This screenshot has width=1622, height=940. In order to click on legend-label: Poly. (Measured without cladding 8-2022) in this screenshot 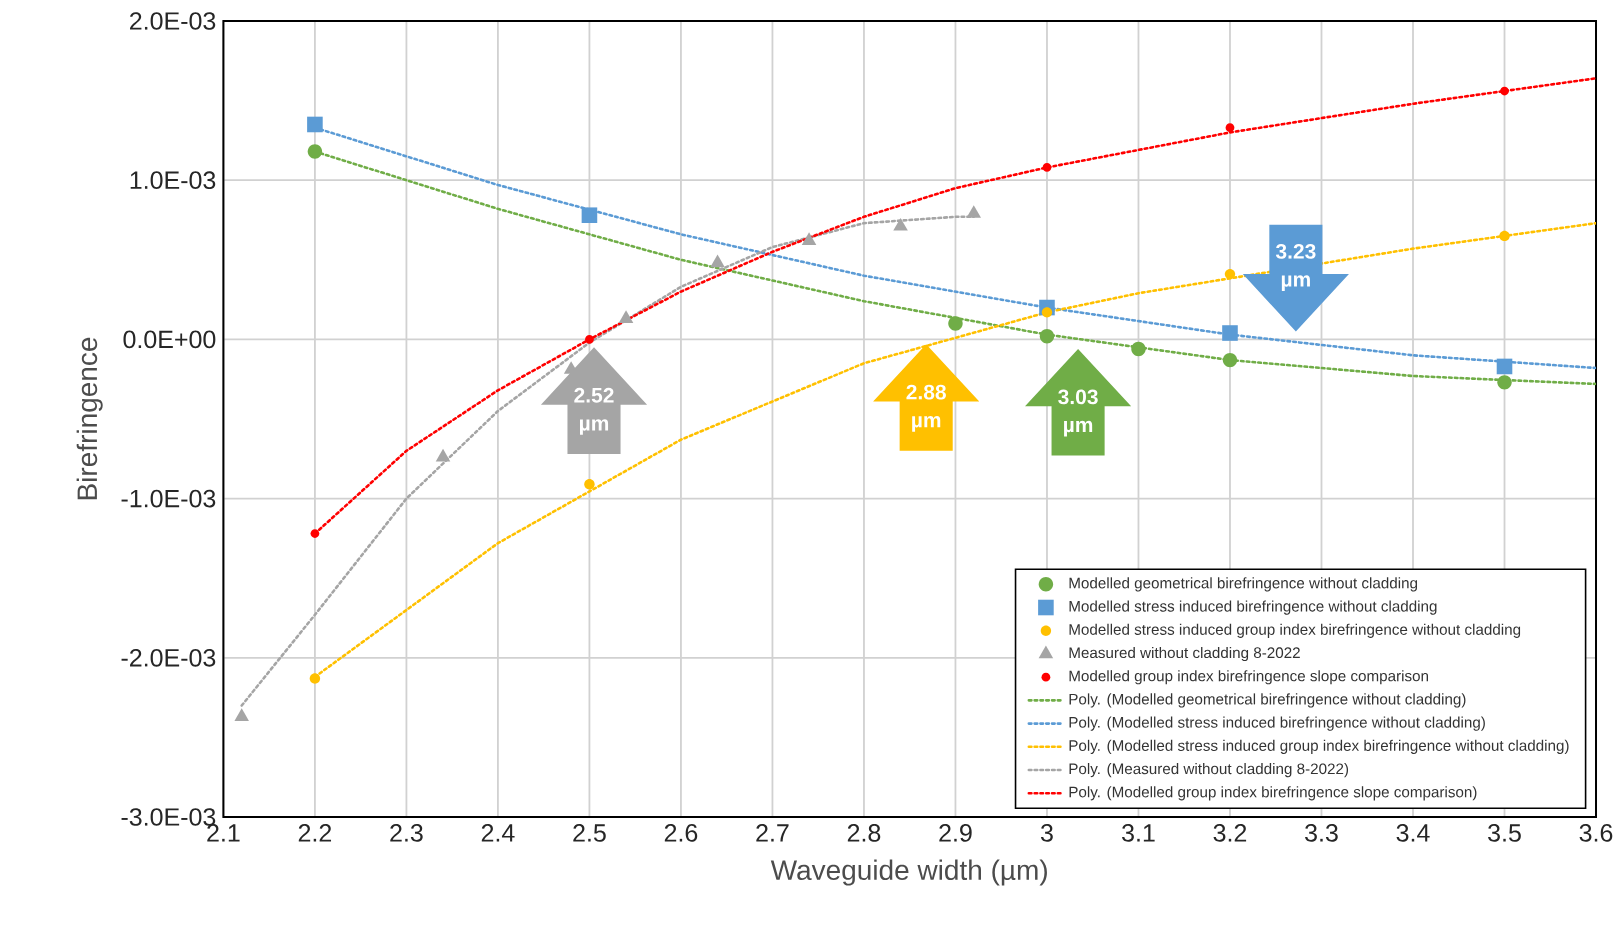, I will do `click(1209, 770)`.